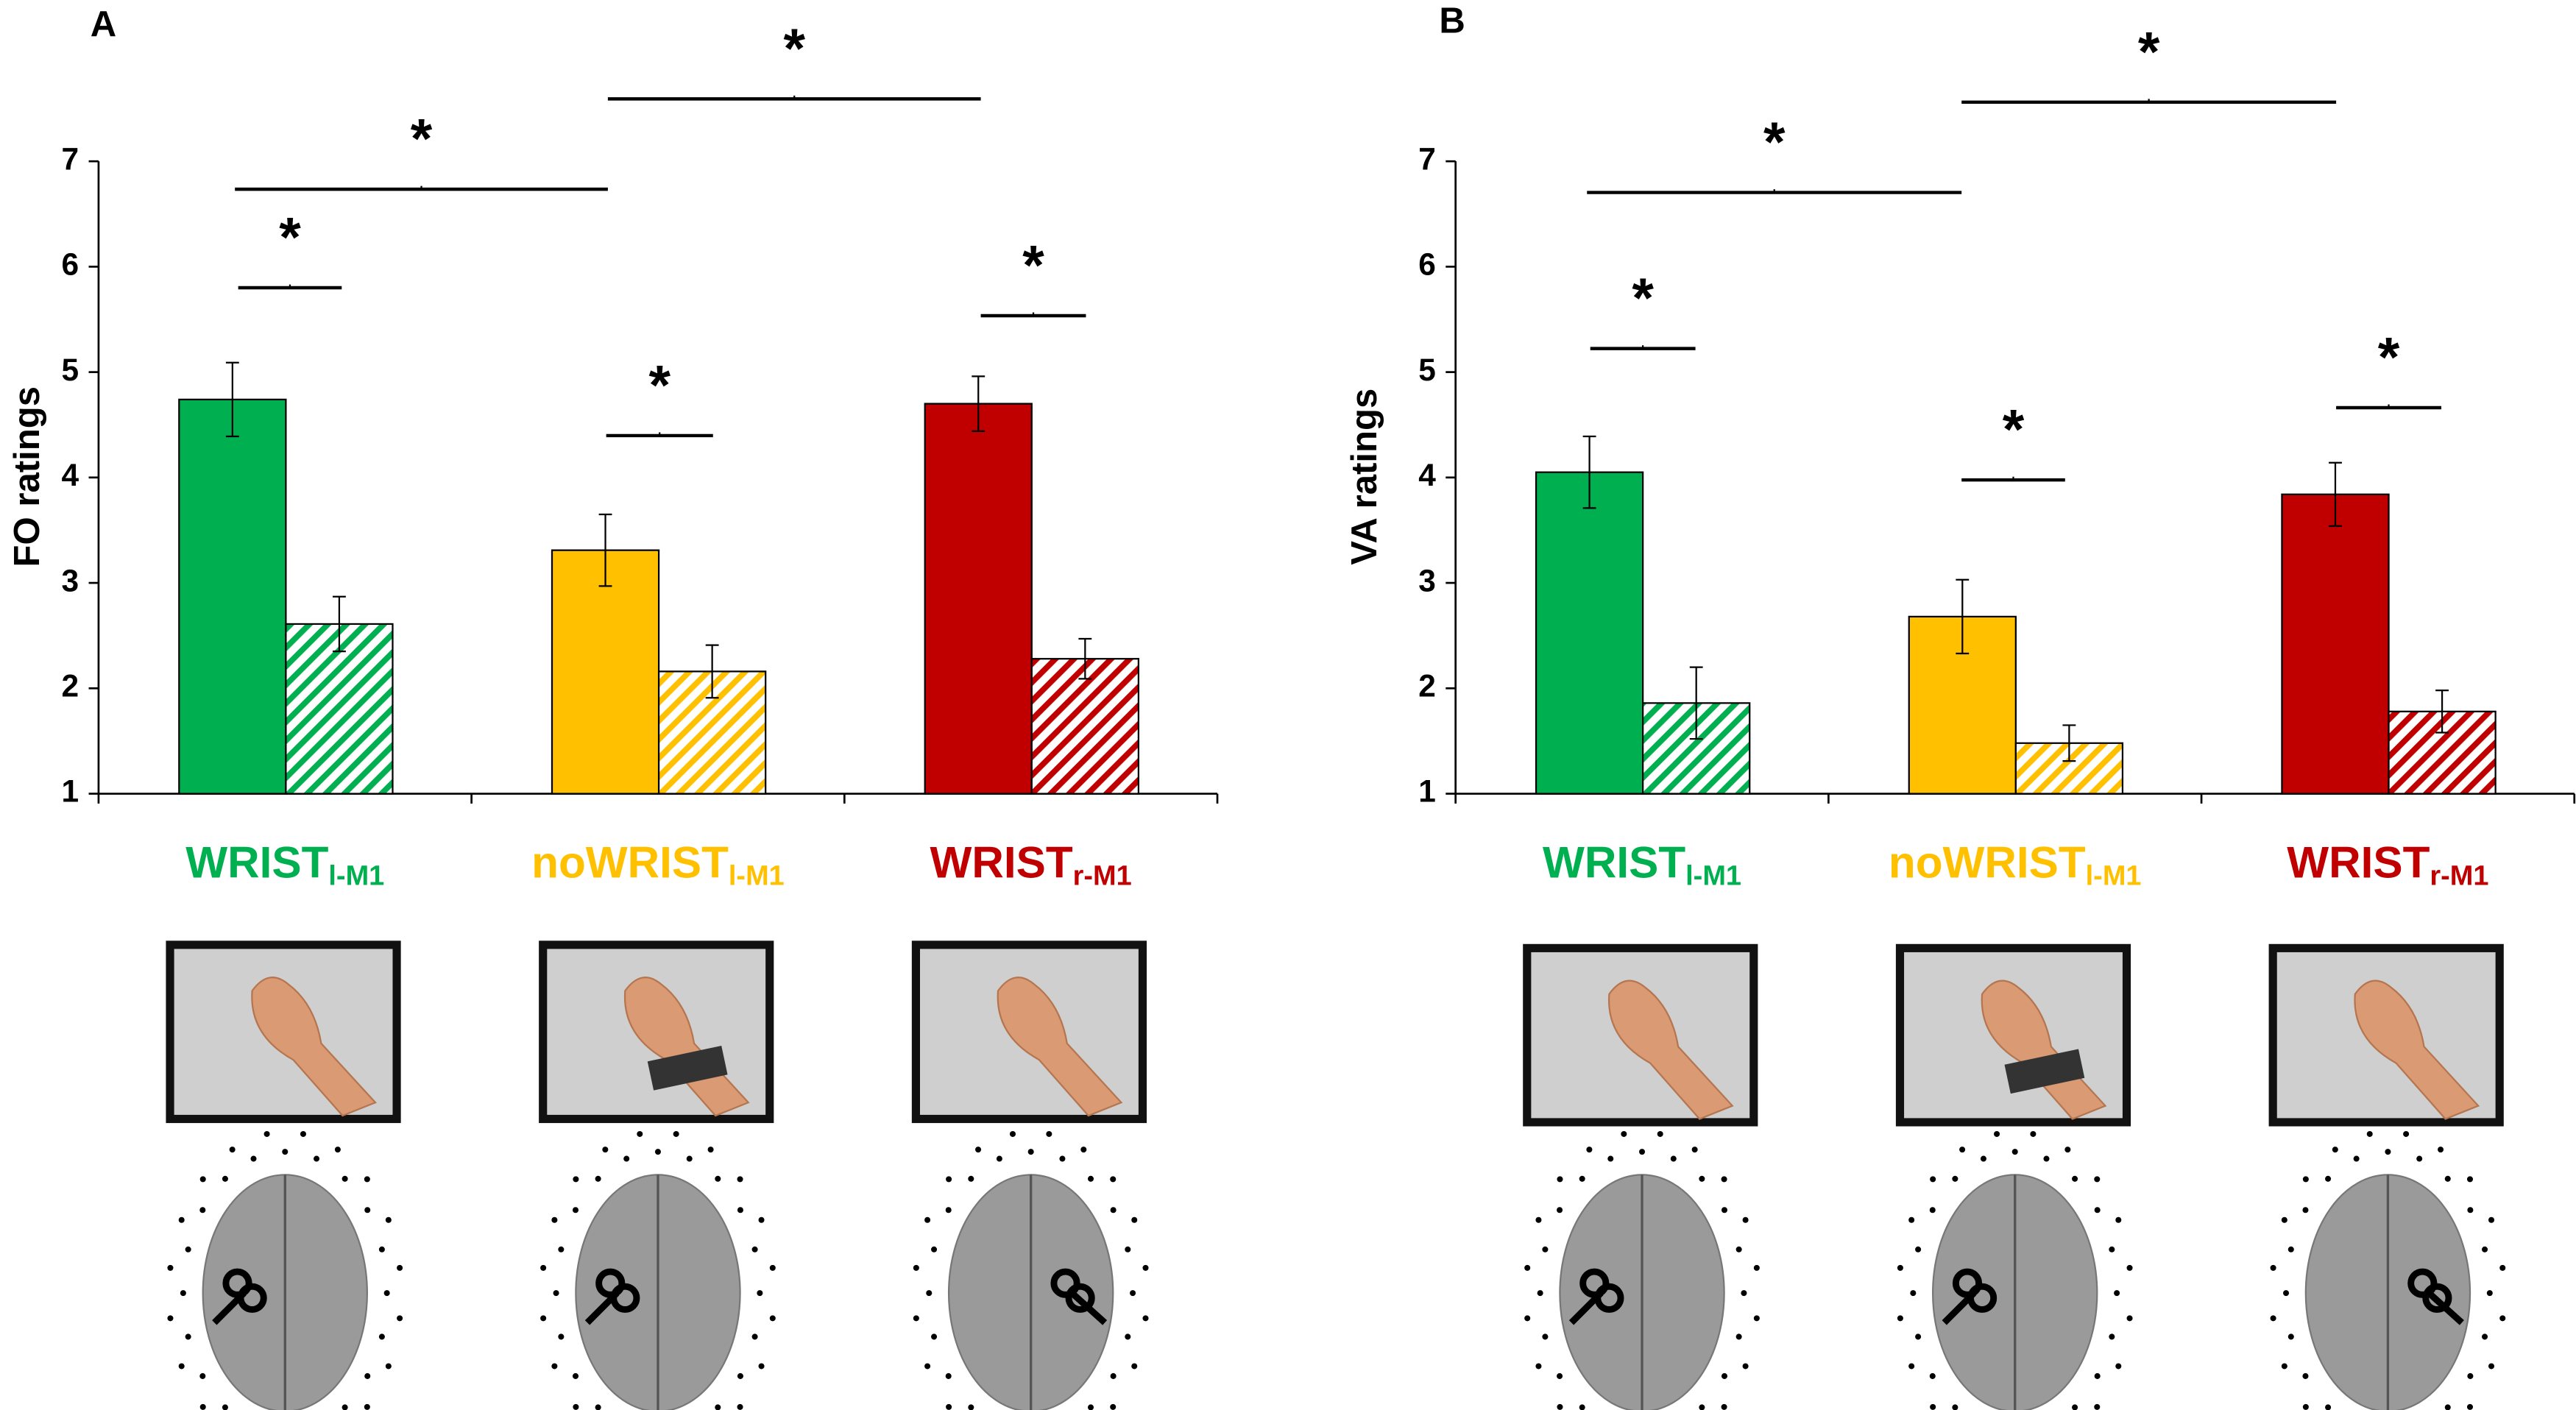 This screenshot has width=2576, height=1410. Describe the element at coordinates (687, 1068) in the screenshot. I see `wrist-device` at that location.